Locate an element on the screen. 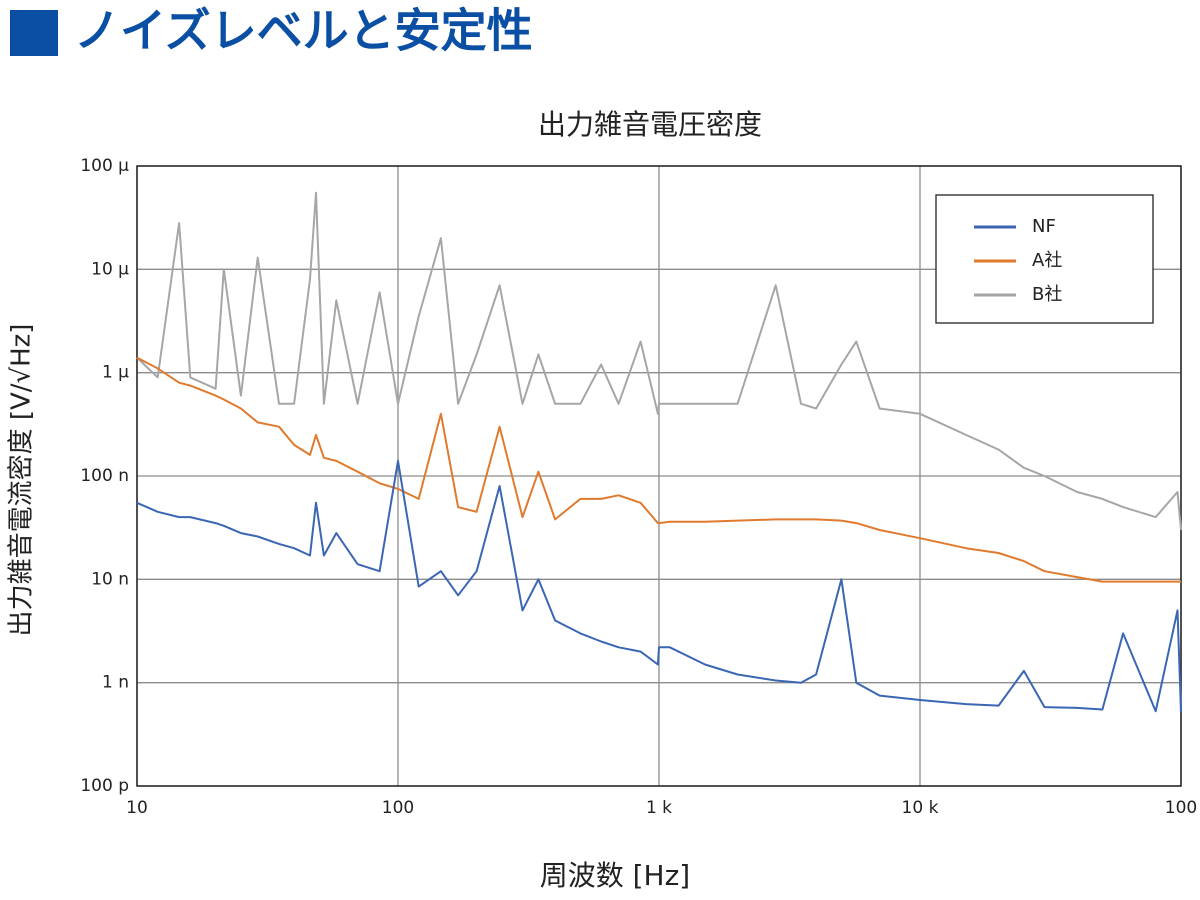  x-tick-label: 10 k is located at coordinates (920, 808).